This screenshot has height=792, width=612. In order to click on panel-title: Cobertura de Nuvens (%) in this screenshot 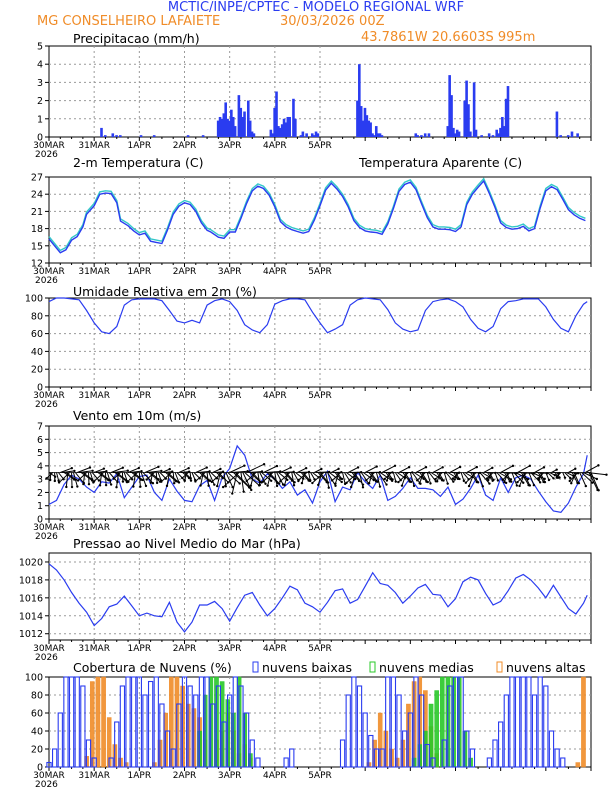, I will do `click(152, 667)`.